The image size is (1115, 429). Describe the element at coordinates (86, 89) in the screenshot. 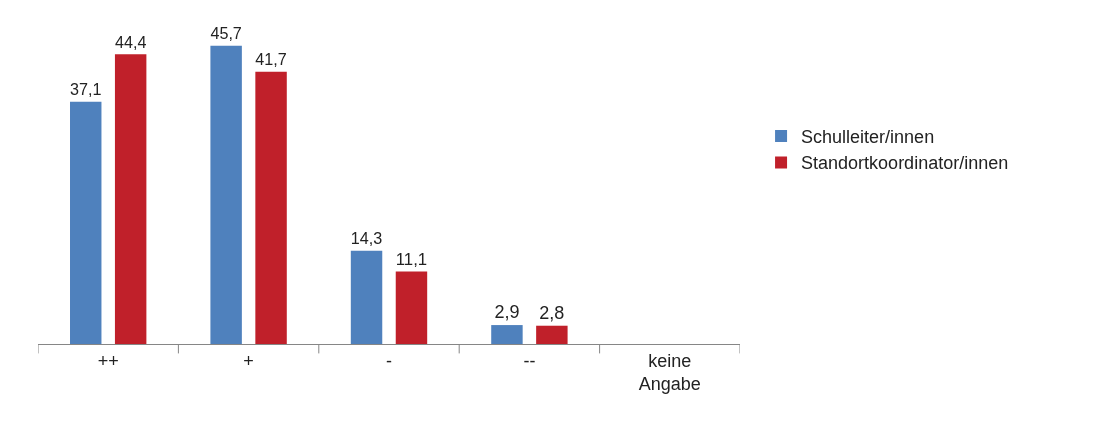

I see `data-label: 37,1` at that location.